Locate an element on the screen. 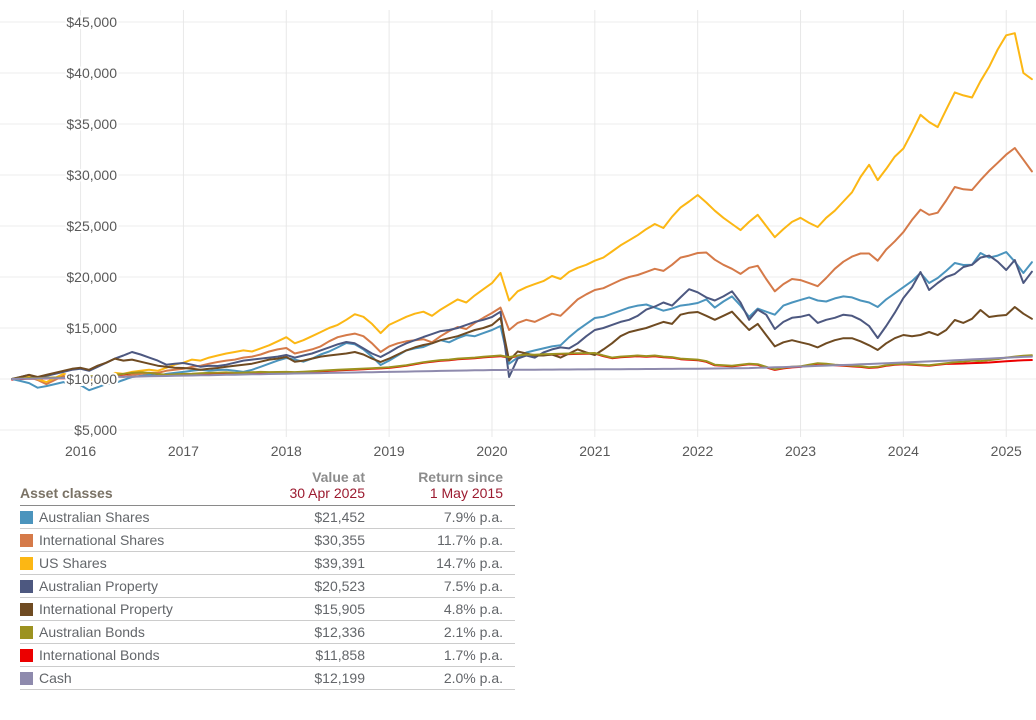  asset-class-return: 11.7% p.a. is located at coordinates (440, 540).